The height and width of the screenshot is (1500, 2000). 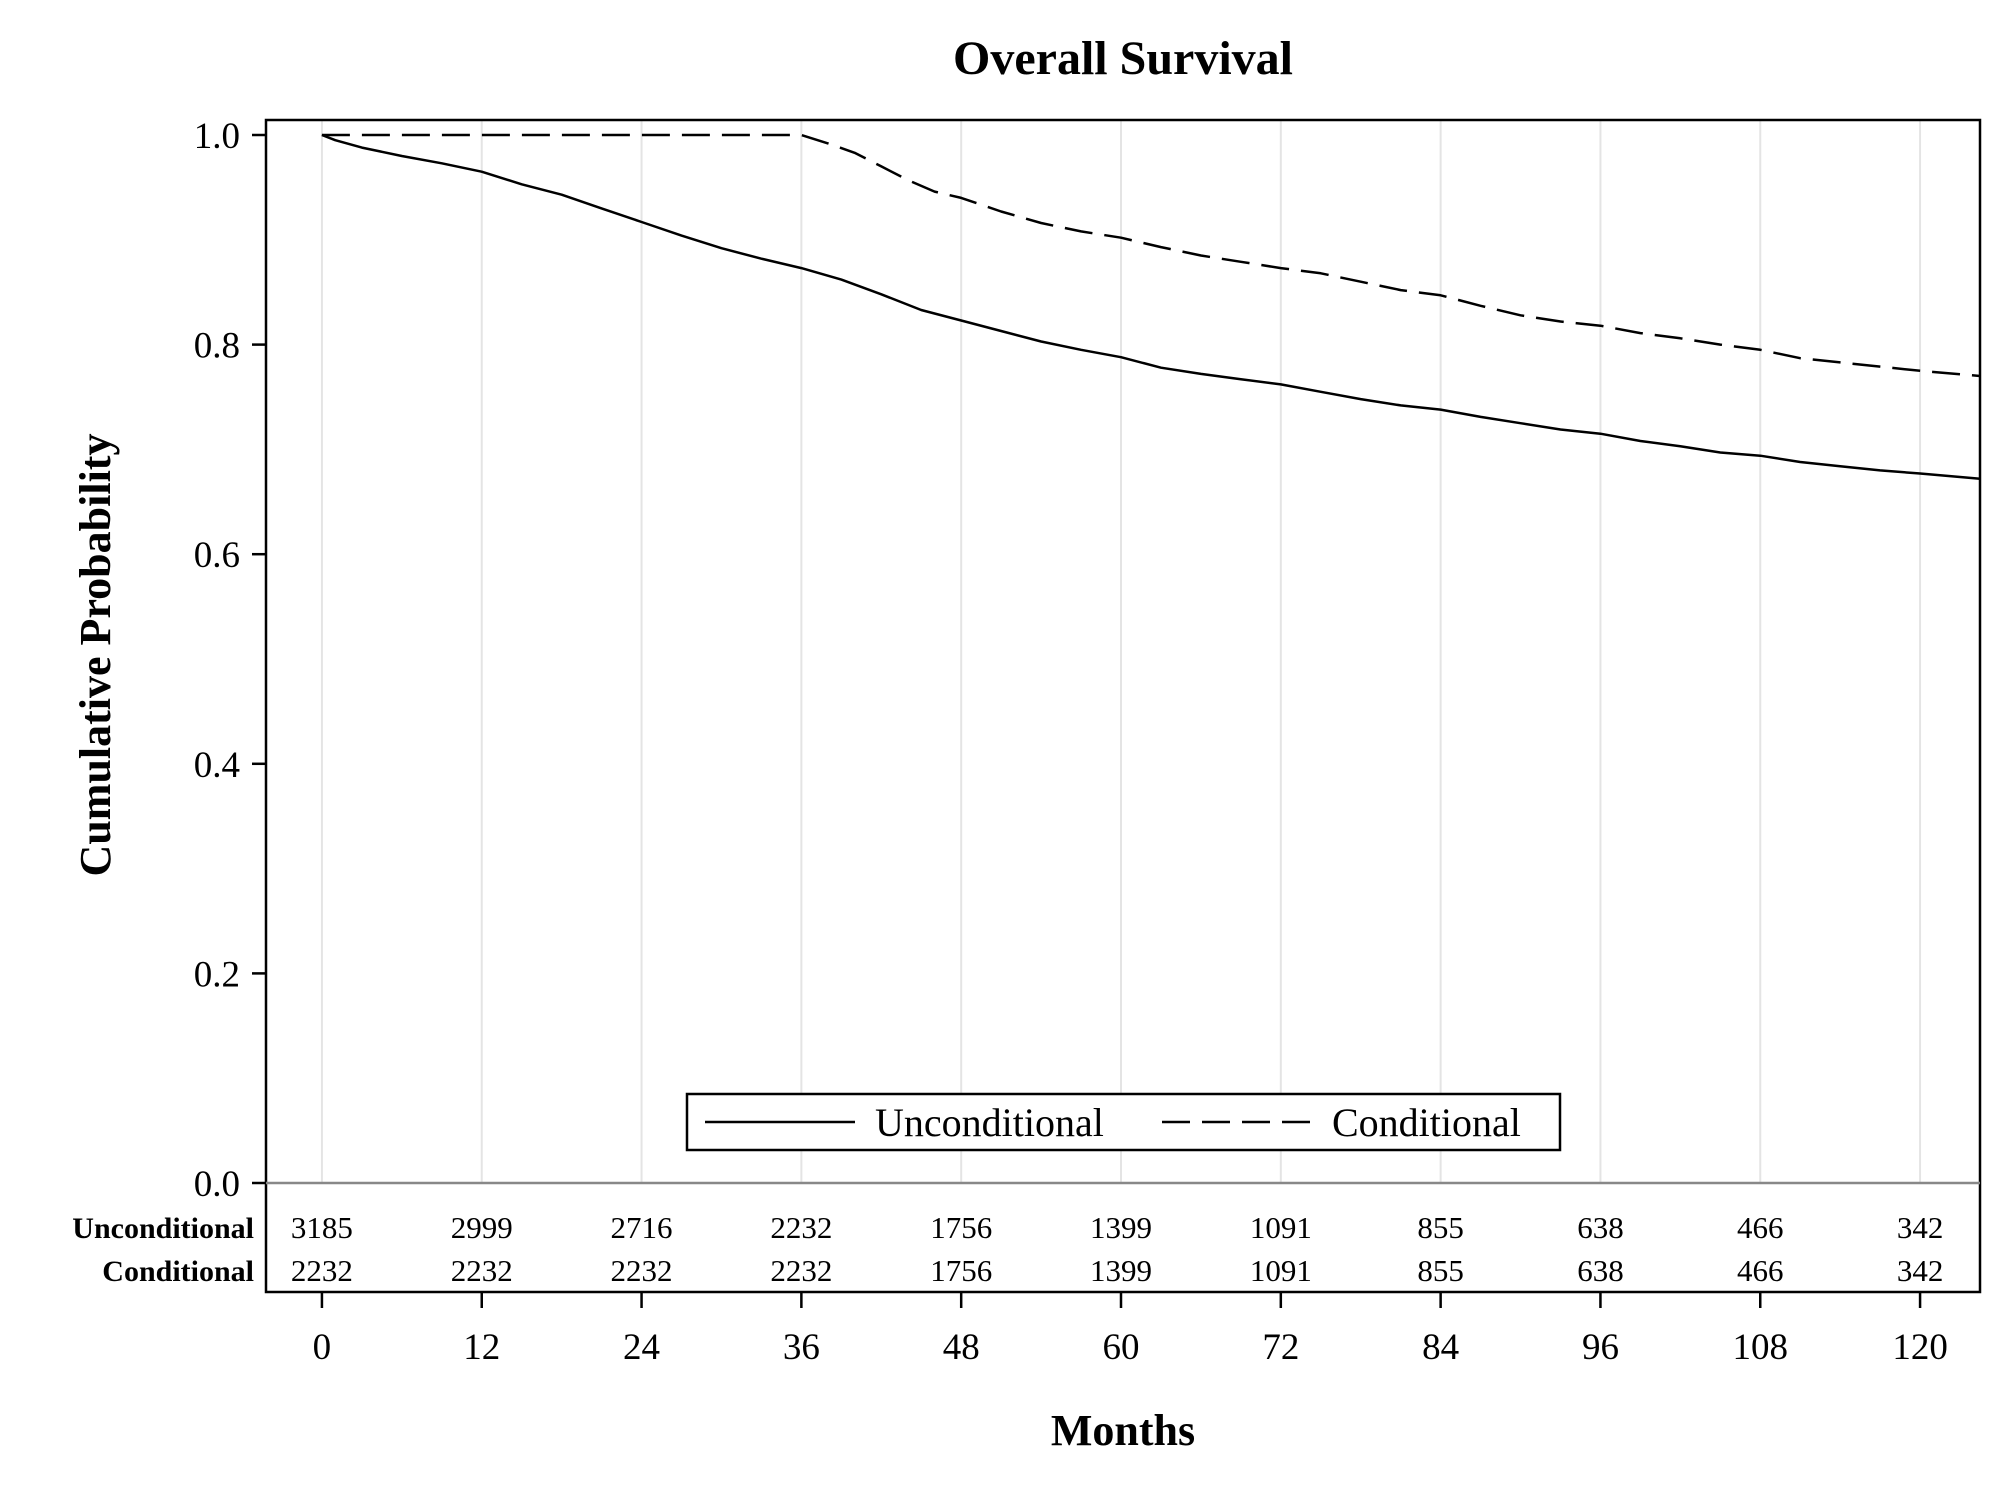 What do you see at coordinates (1280, 1347) in the screenshot?
I see `x-tick-label: 72` at bounding box center [1280, 1347].